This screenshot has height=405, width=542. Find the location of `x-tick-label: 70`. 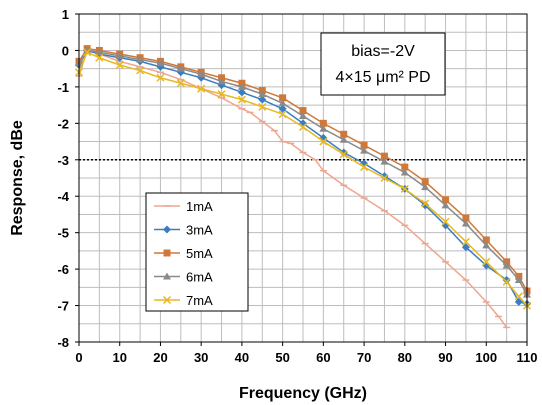

x-tick-label: 70 is located at coordinates (364, 357).